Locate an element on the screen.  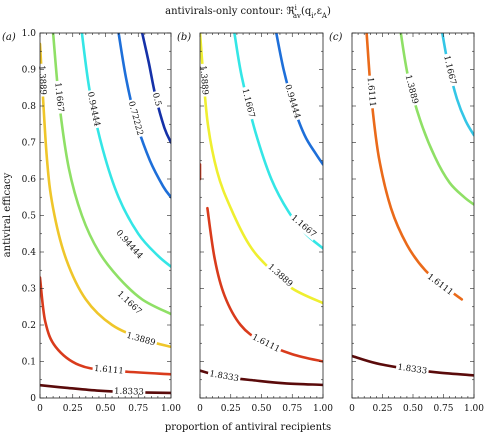
y-tick-label: 0.2 is located at coordinates (29, 326).